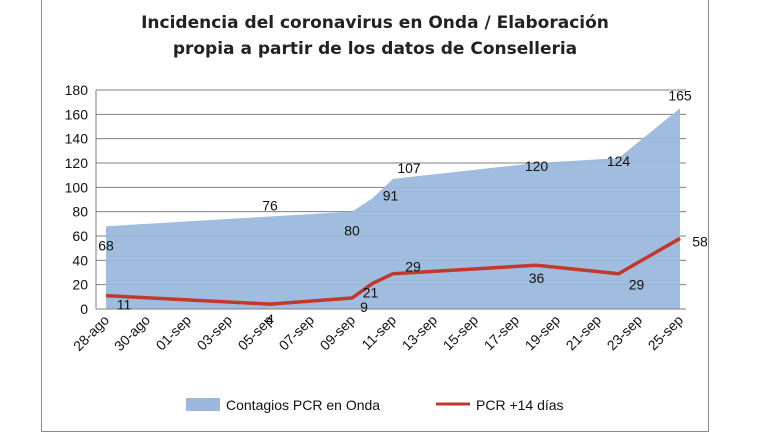 This screenshot has width=770, height=434. I want to click on x-tick-28-ago: 28-ago, so click(91, 333).